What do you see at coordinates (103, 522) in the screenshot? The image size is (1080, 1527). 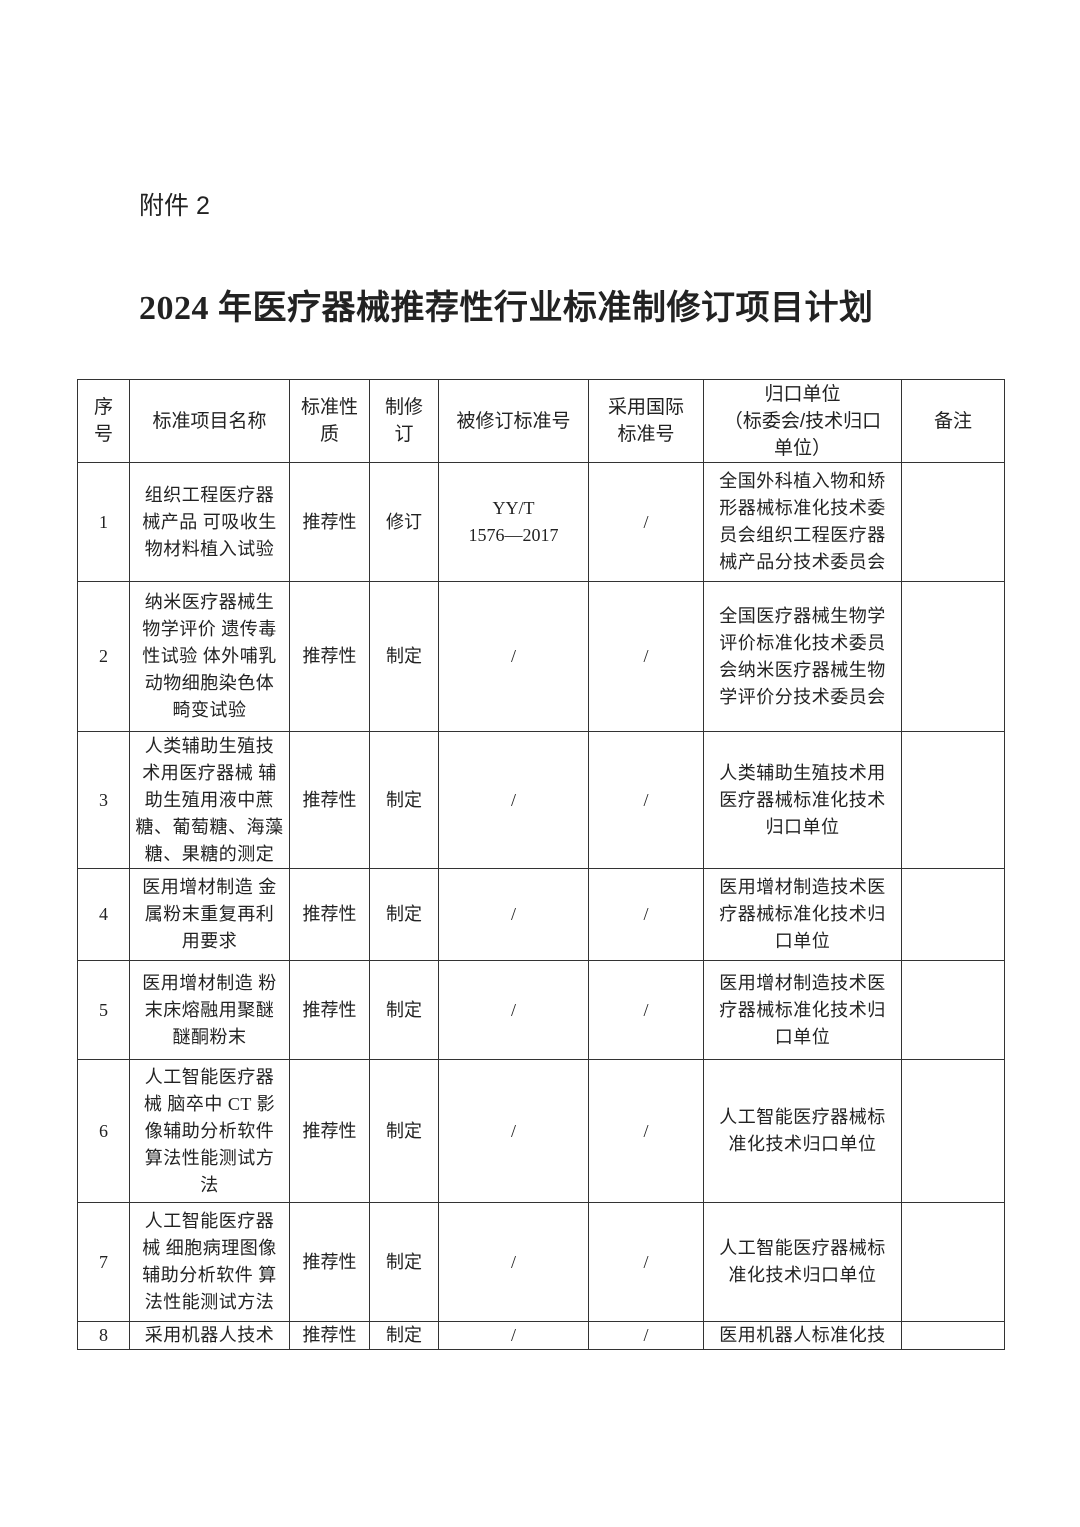 I see `cell-seq-number: 1` at bounding box center [103, 522].